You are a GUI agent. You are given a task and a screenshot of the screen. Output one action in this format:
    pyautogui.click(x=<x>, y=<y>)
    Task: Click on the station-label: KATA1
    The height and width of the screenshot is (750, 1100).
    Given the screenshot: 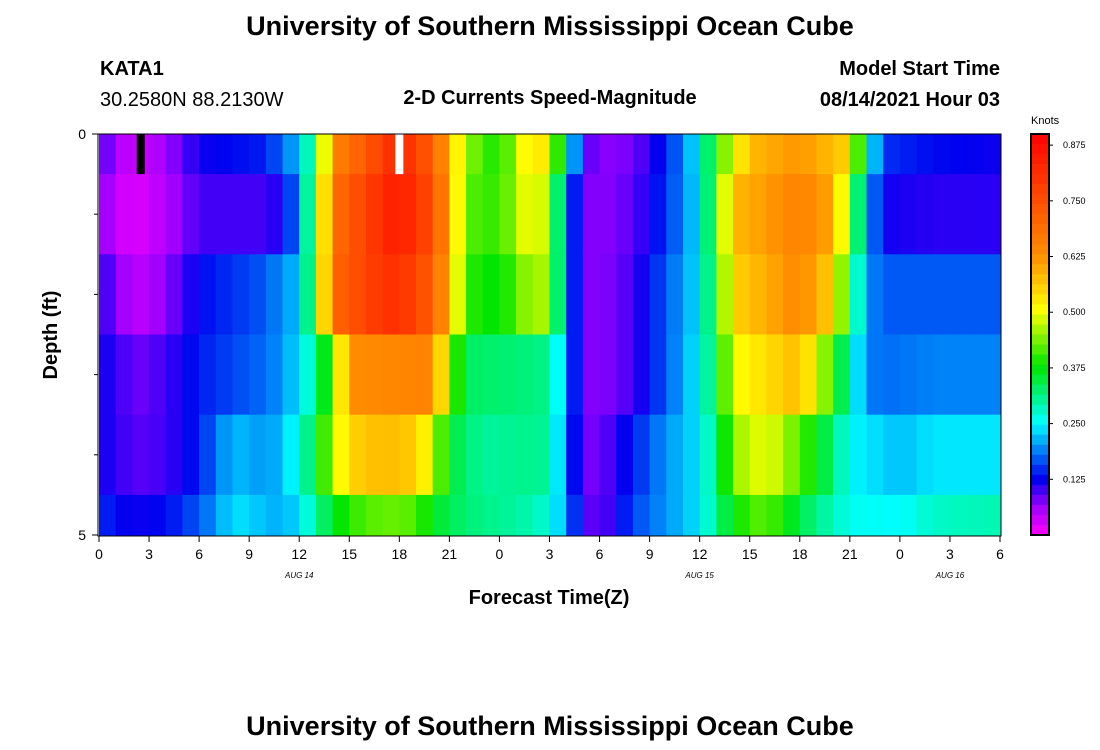 What is the action you would take?
    pyautogui.click(x=132, y=69)
    